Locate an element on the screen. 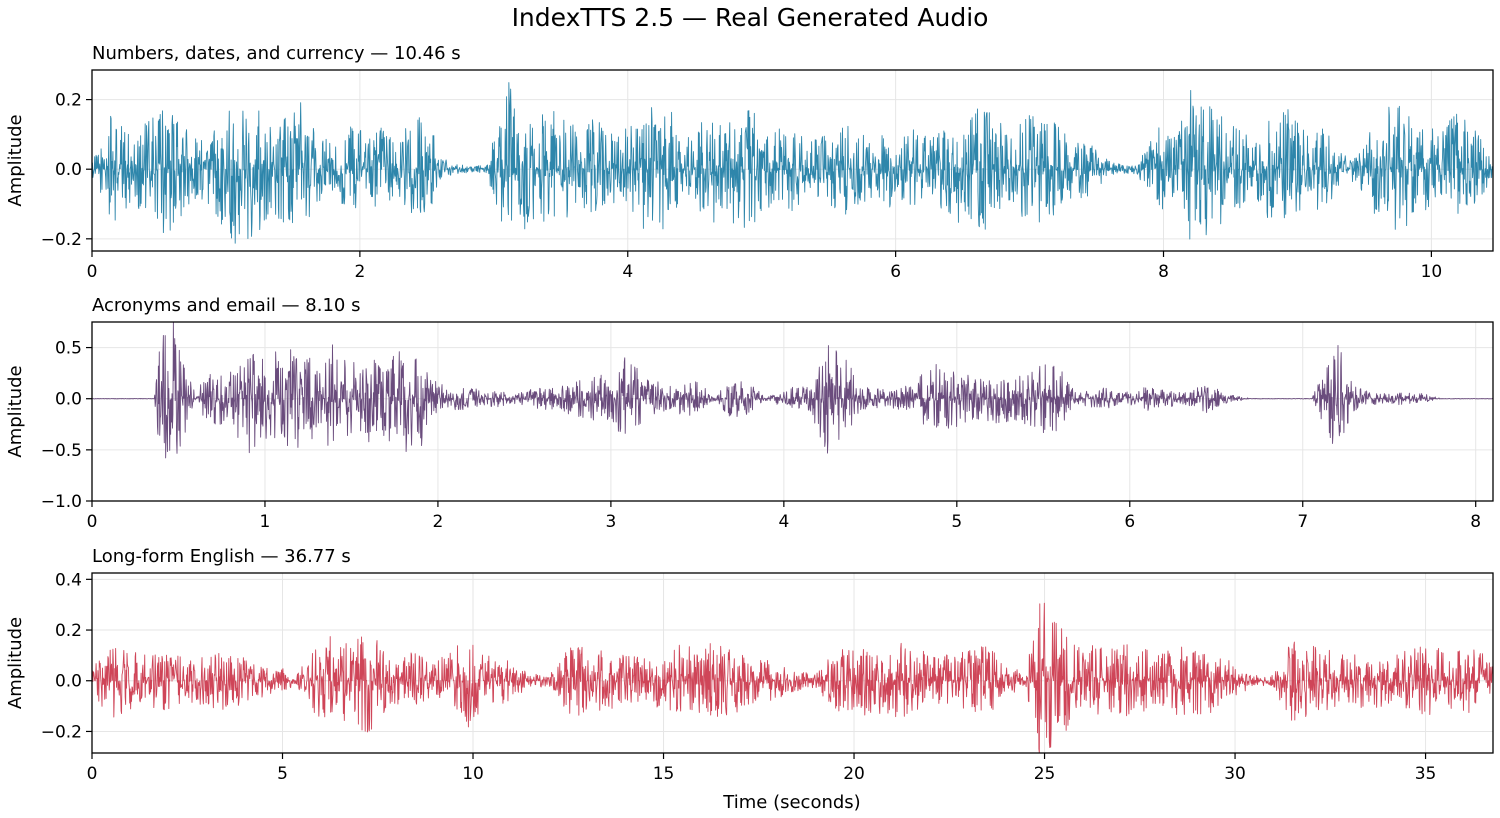 The height and width of the screenshot is (818, 1500). y-tick-label: 0.5 is located at coordinates (68, 349).